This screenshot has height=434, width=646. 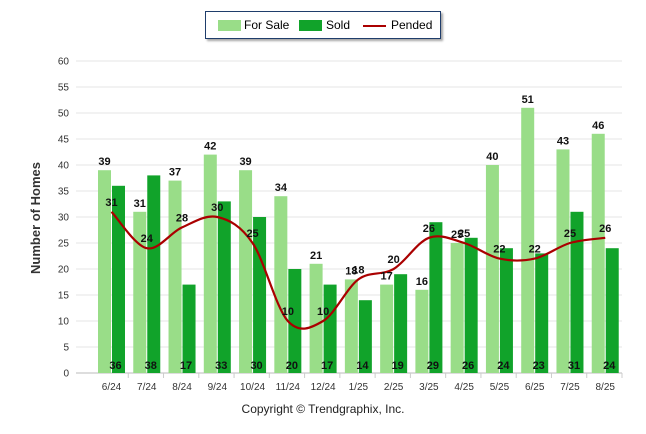 What do you see at coordinates (267, 25) in the screenshot?
I see `legend-label-for-sale: For Sale` at bounding box center [267, 25].